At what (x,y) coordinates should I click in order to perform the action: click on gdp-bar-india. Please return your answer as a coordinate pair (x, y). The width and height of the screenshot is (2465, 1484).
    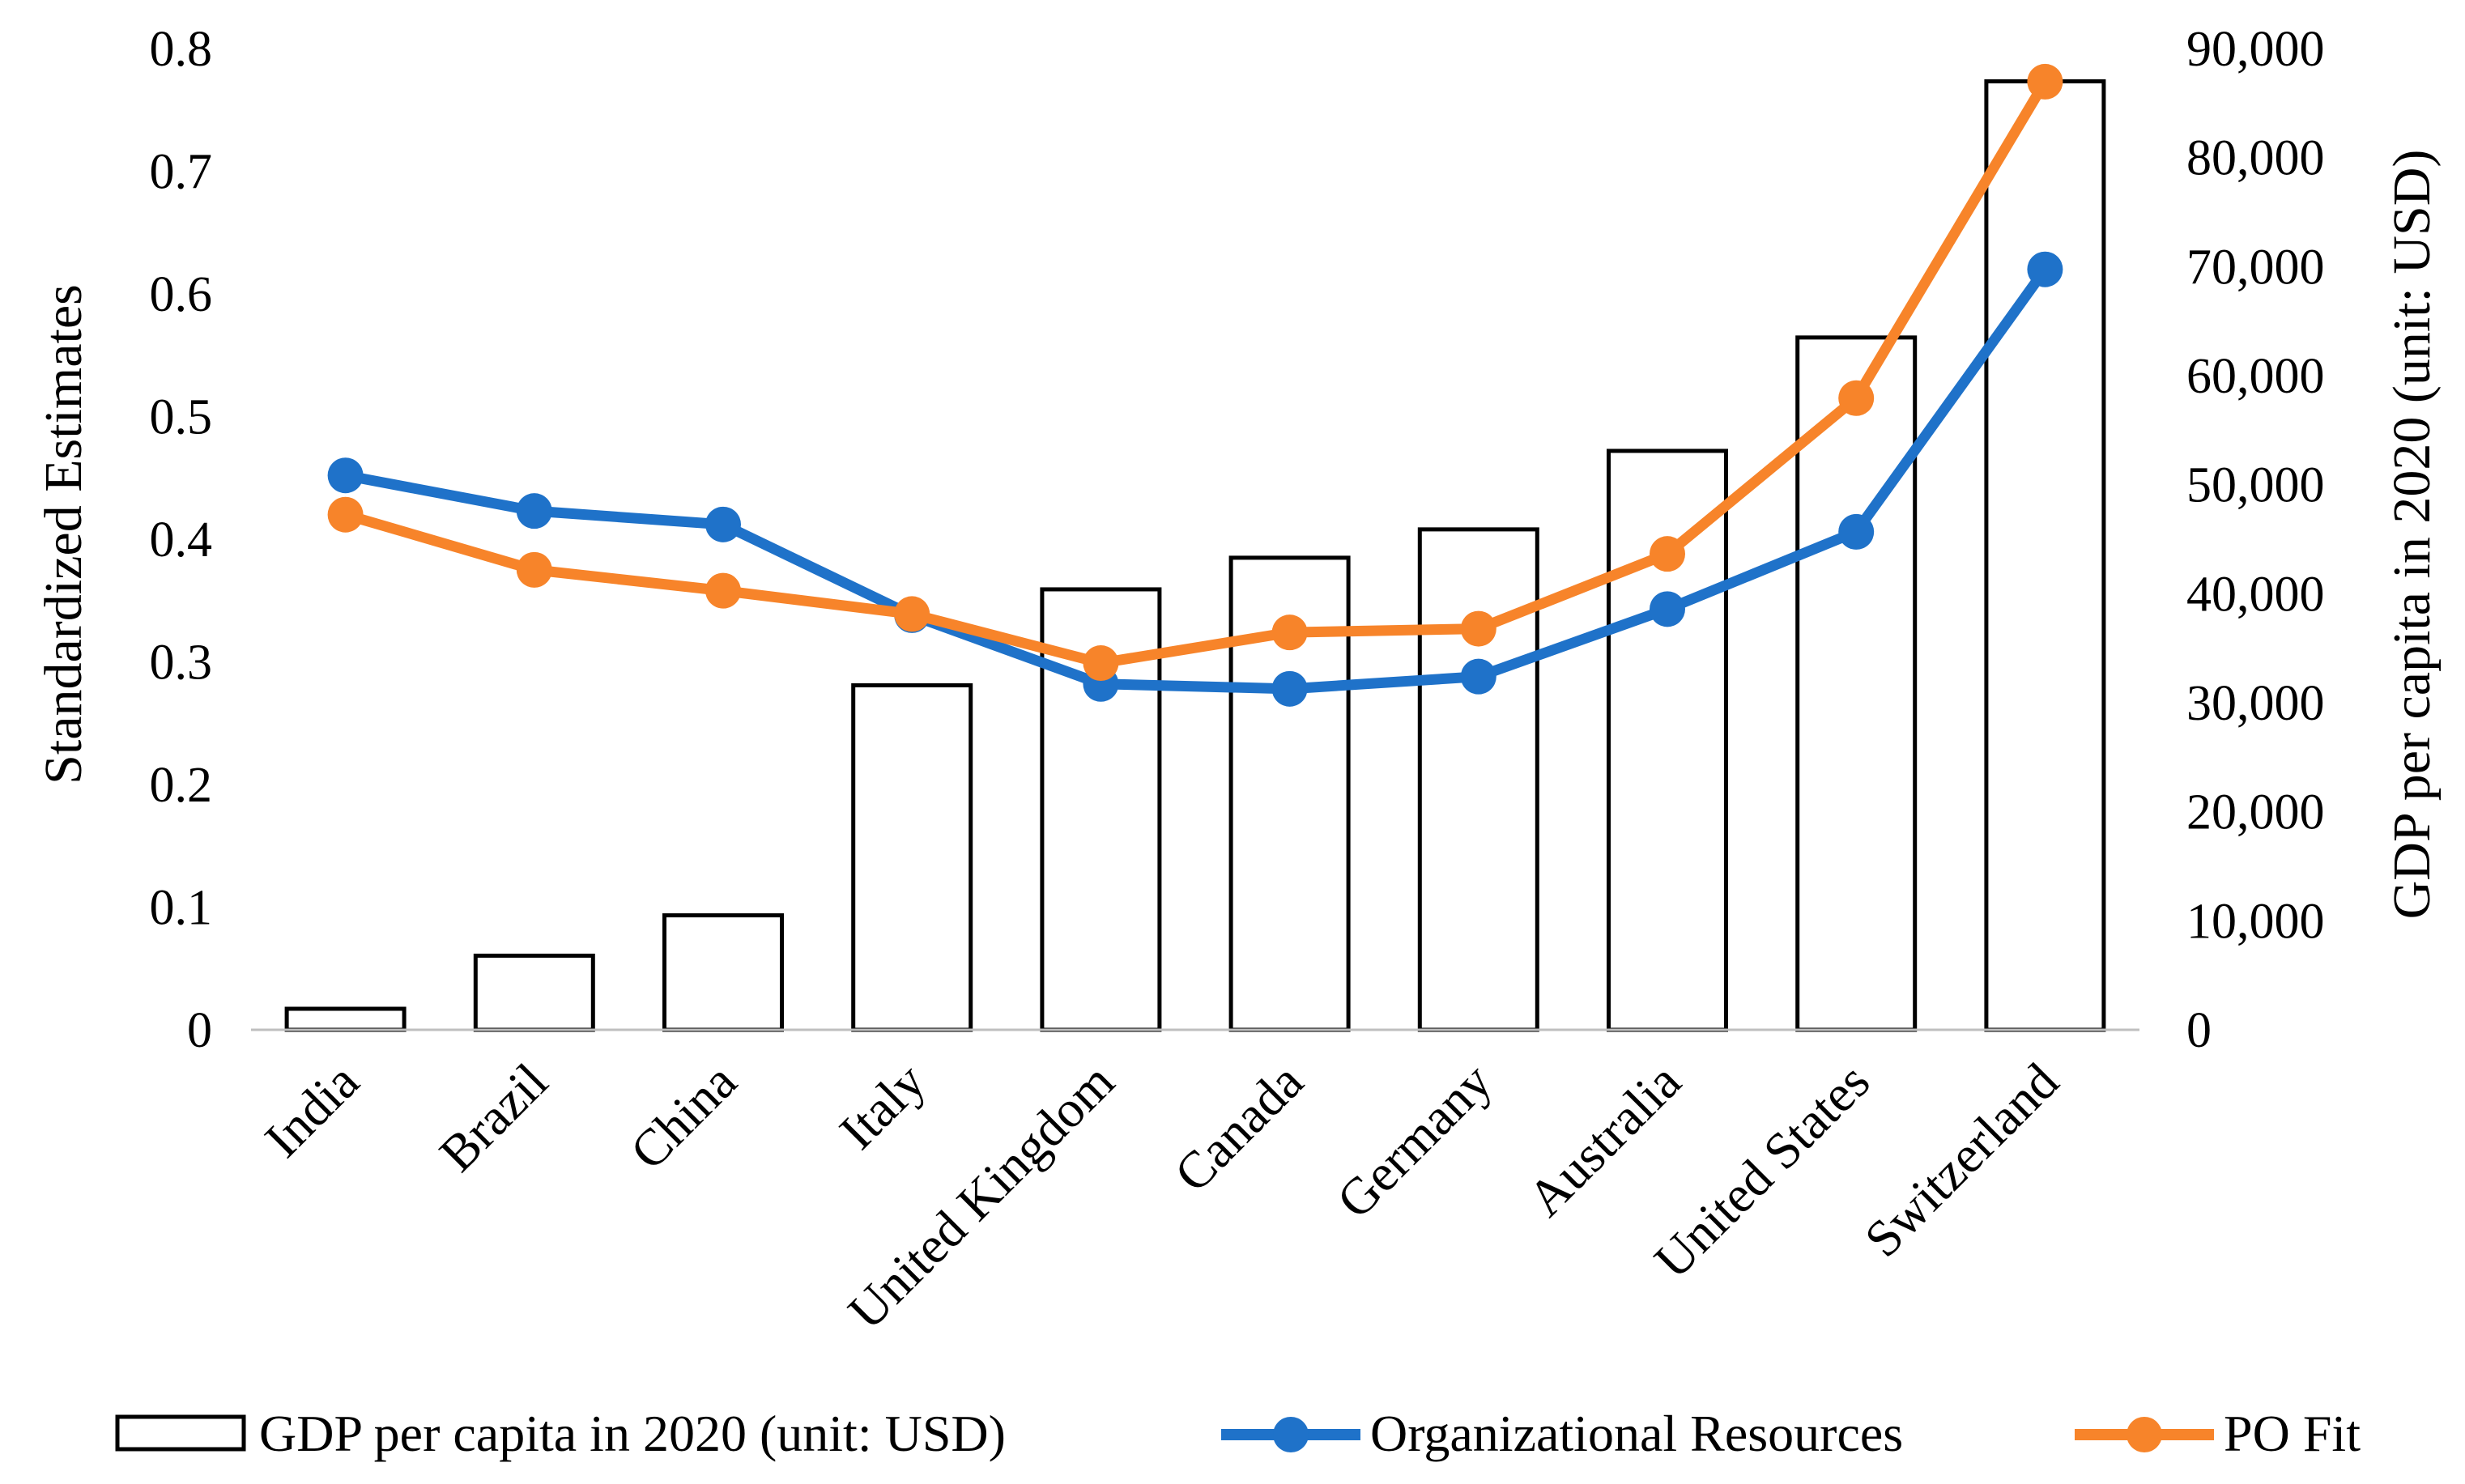
    Looking at the image, I should click on (345, 1019).